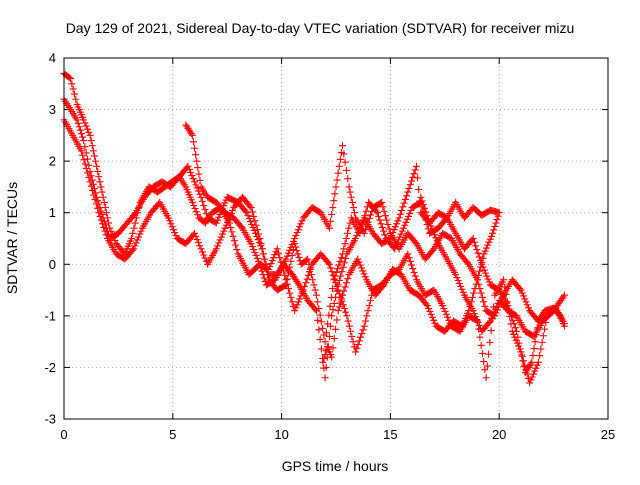 This screenshot has height=485, width=640. Describe the element at coordinates (335, 466) in the screenshot. I see `x-axis-label: GPS time / hours` at that location.